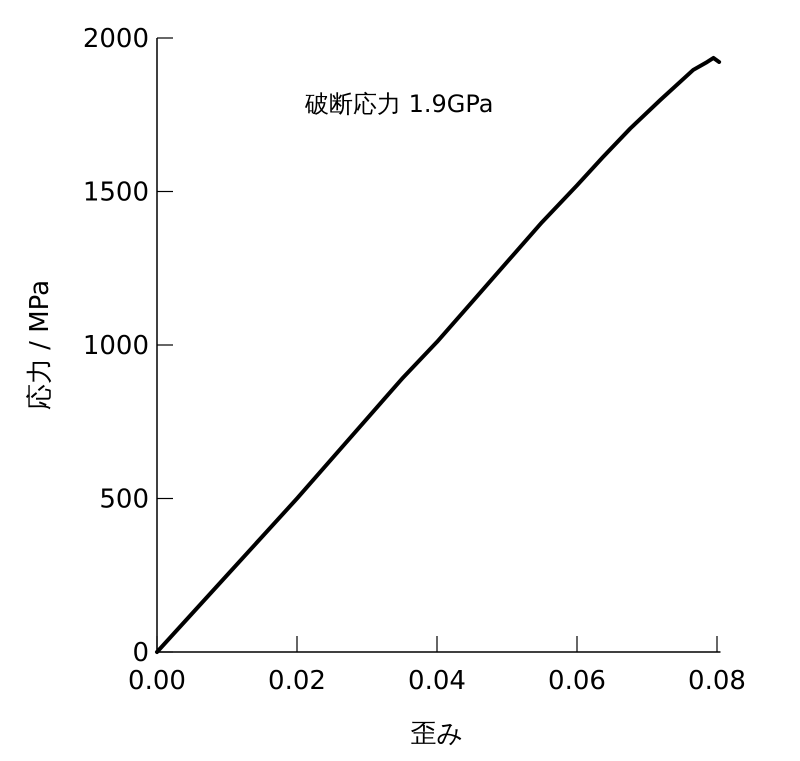 This screenshot has width=800, height=761. What do you see at coordinates (399, 104) in the screenshot?
I see `annotation: 破断応力 1.9GPa` at bounding box center [399, 104].